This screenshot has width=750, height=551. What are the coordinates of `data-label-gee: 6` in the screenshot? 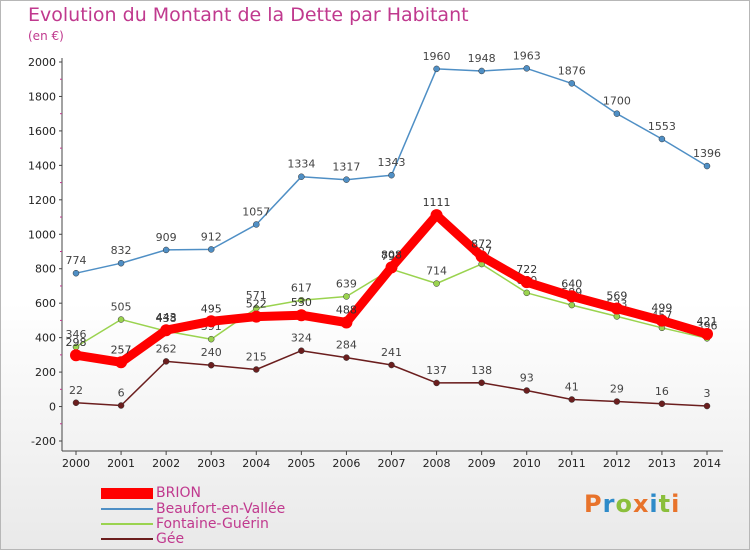 It's located at (121, 393).